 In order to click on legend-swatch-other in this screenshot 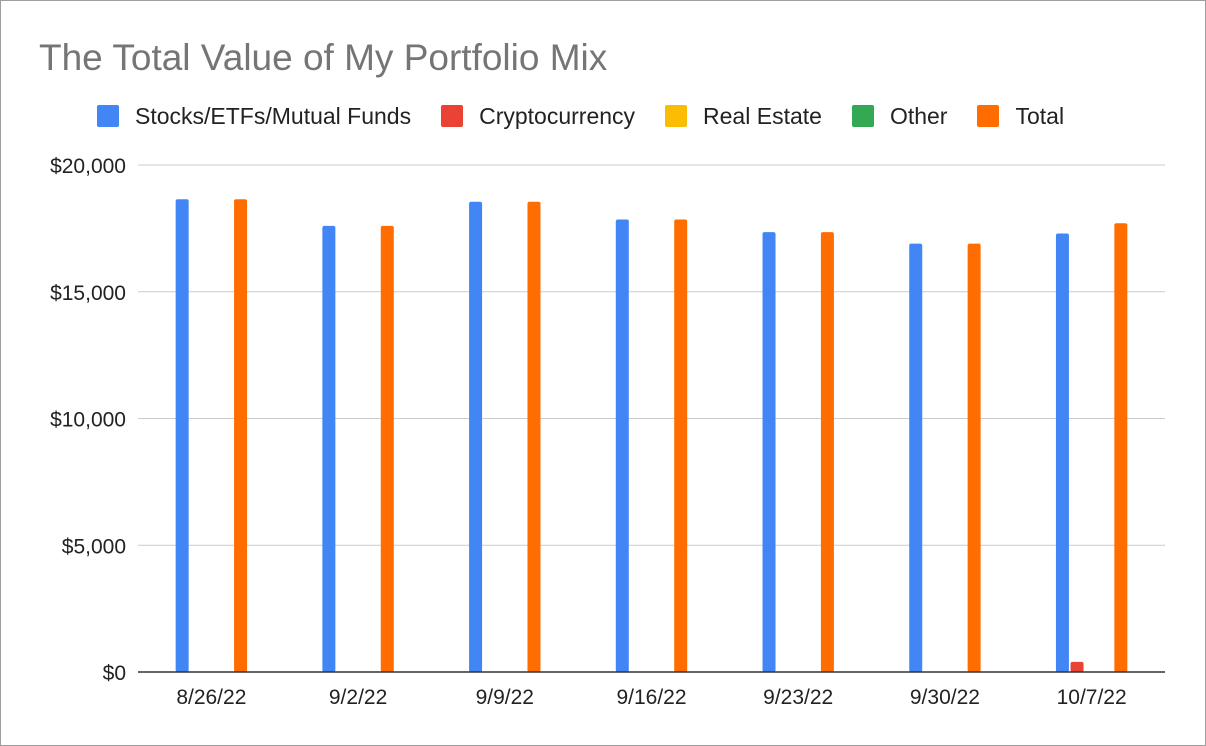, I will do `click(862, 116)`.